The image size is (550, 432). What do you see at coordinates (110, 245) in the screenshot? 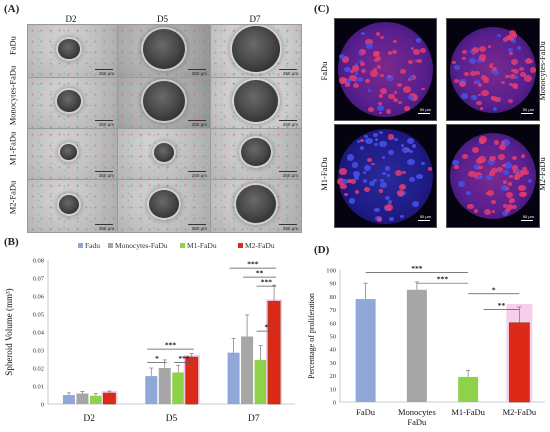
I see `legend-swatch` at bounding box center [110, 245].